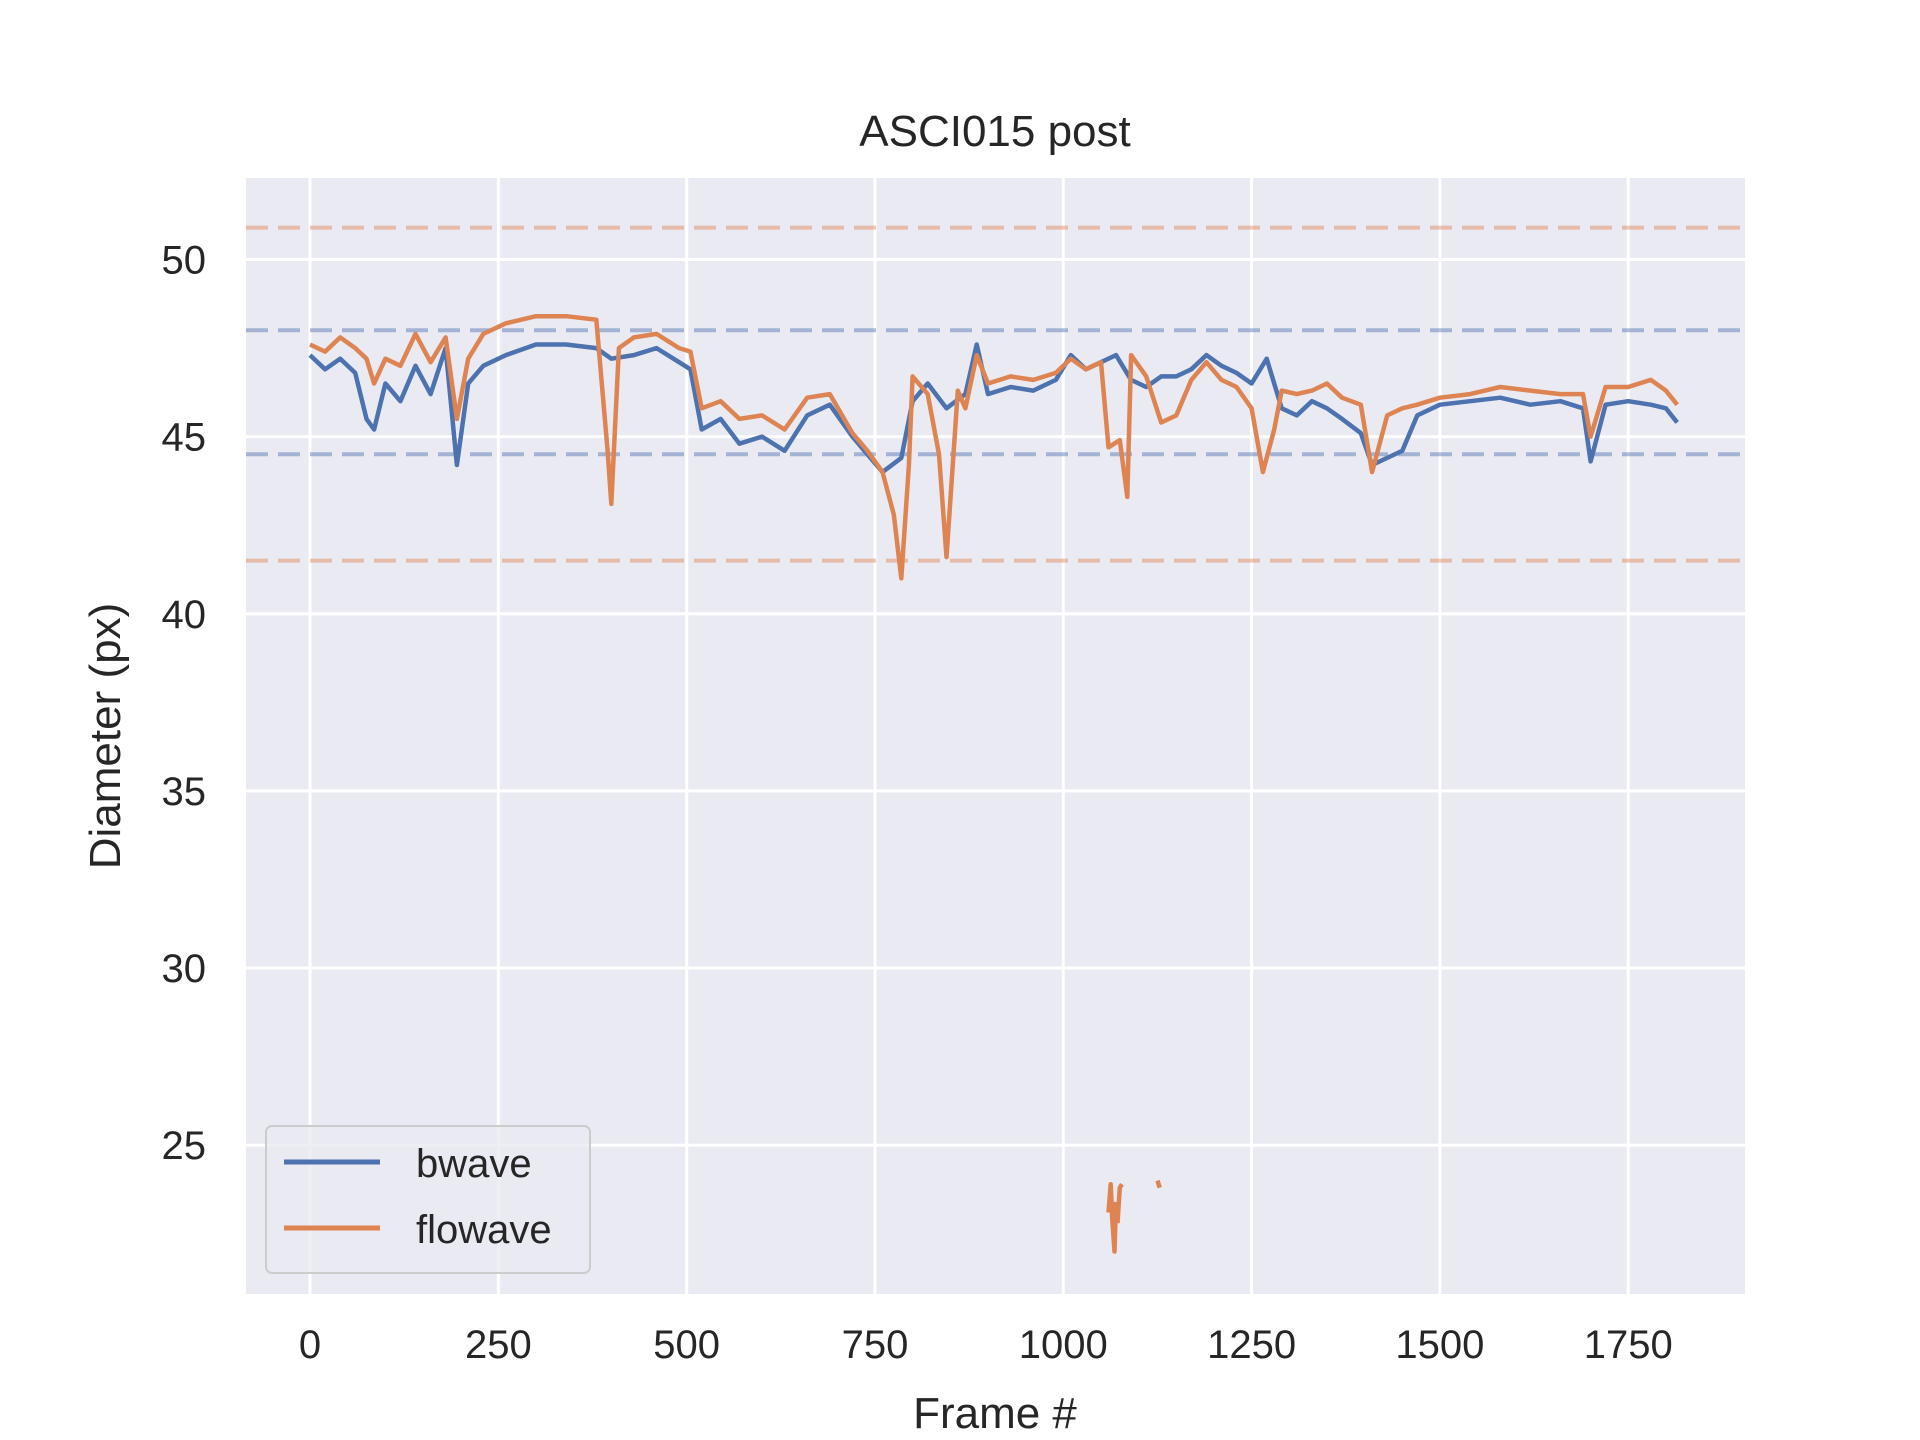 The width and height of the screenshot is (1920, 1440). I want to click on x-tick-label: 500, so click(686, 1345).